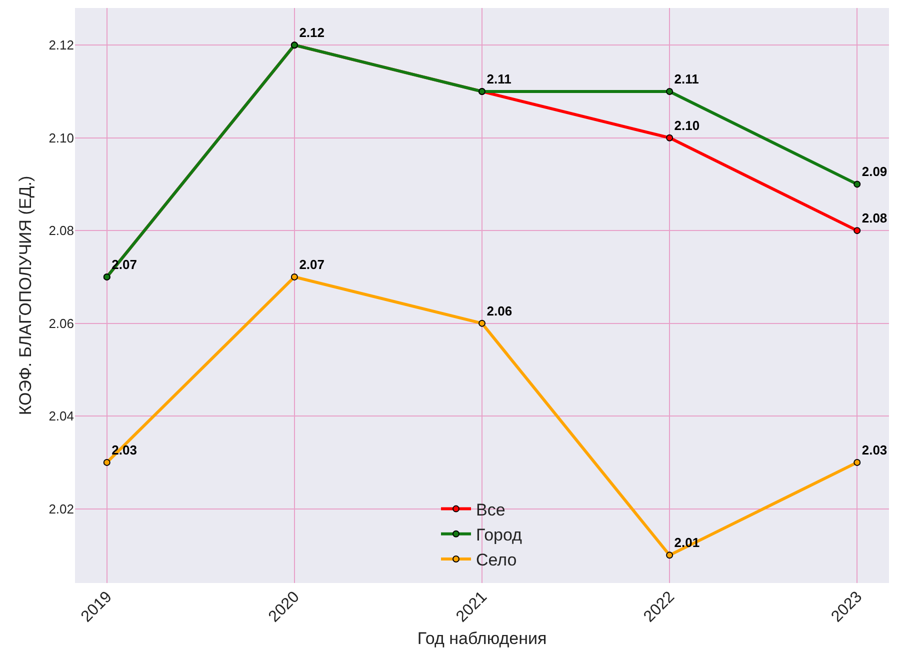 The image size is (909, 663). I want to click on y-tick-label: 2.08, so click(61, 230).